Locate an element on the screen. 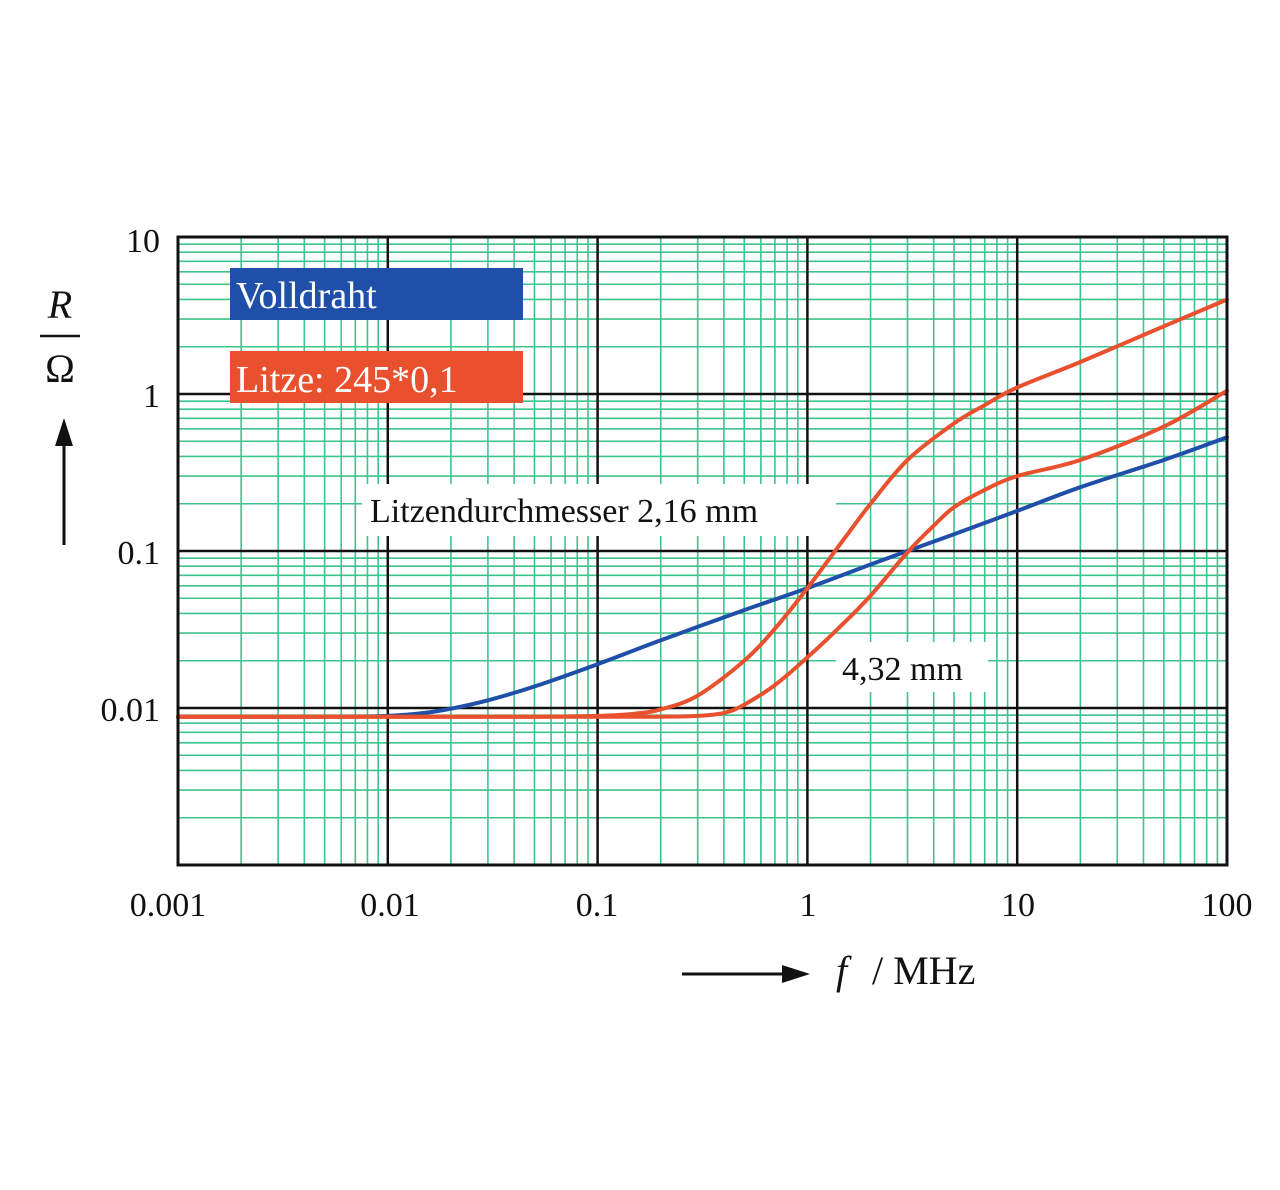 Image resolution: width=1280 pixels, height=1190 pixels. y-tick-1: 1 is located at coordinates (151, 396).